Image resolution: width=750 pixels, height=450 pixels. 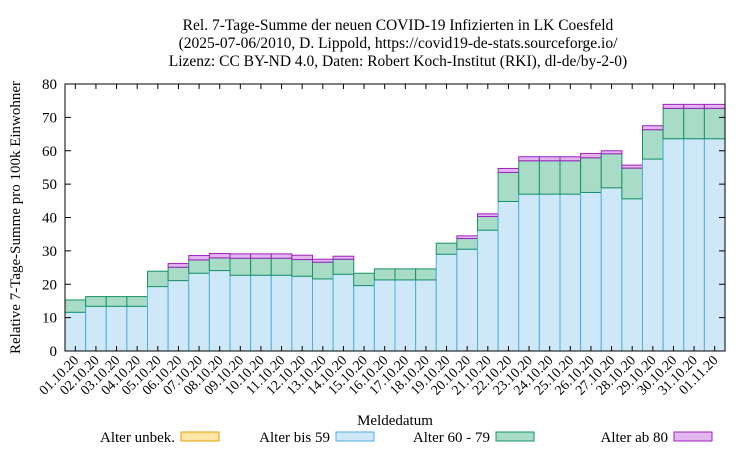 What do you see at coordinates (395, 421) in the screenshot?
I see `x-axis-label: Meldedatum` at bounding box center [395, 421].